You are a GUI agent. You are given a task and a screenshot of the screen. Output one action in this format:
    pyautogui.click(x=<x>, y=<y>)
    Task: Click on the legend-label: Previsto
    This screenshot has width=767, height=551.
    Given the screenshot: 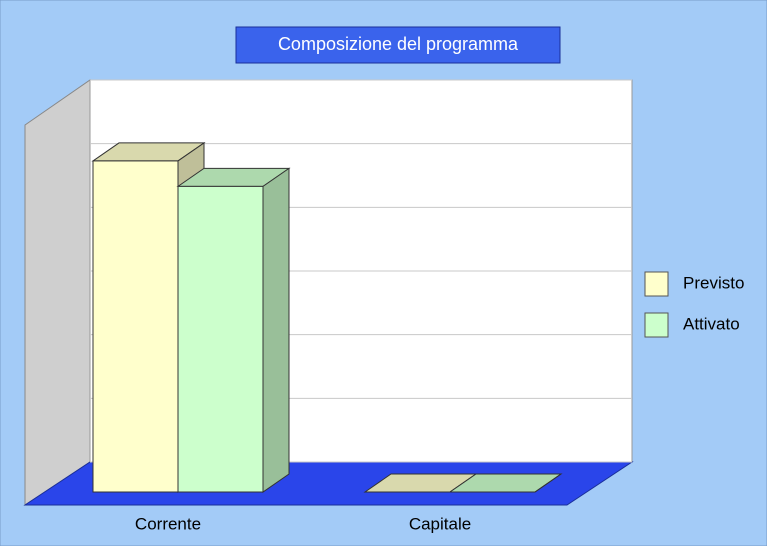 What is the action you would take?
    pyautogui.click(x=713, y=282)
    